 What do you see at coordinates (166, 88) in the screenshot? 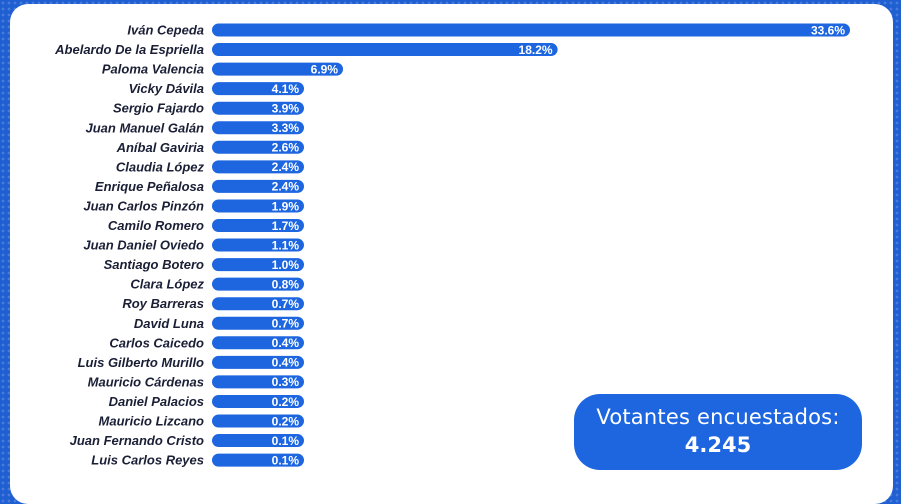
I see `category-label: Vicky Dávila` at bounding box center [166, 88].